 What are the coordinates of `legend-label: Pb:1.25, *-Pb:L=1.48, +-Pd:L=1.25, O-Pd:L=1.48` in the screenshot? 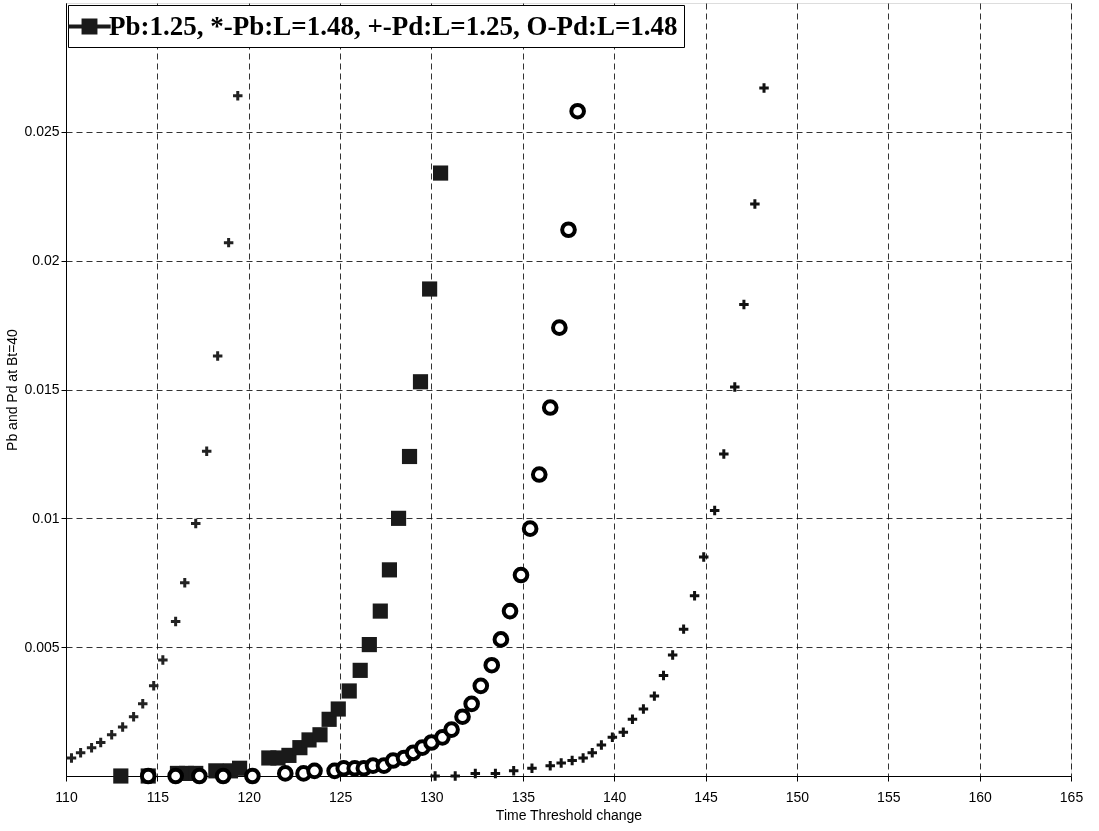 It's located at (393, 25).